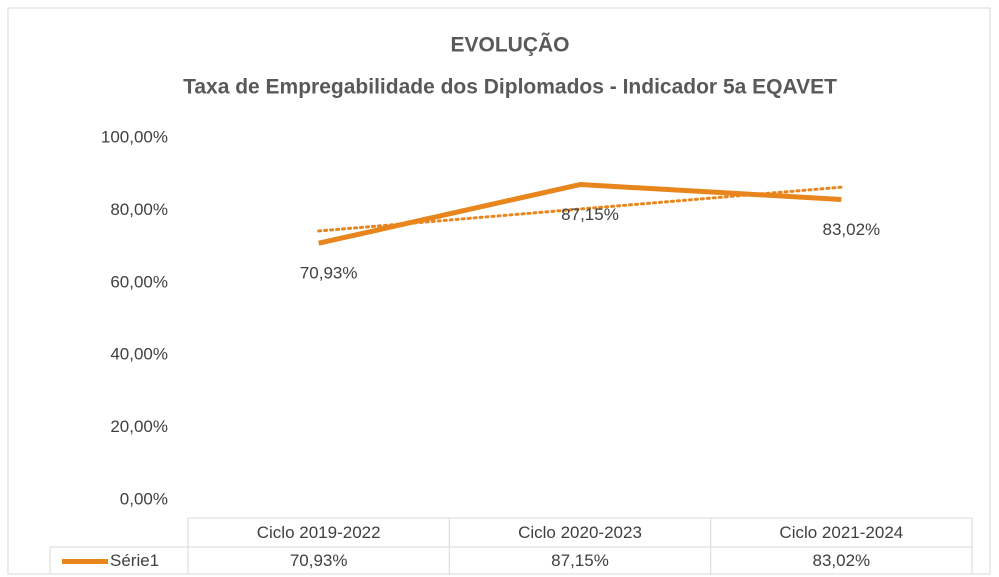 The height and width of the screenshot is (577, 999). I want to click on data-table-cell: 70,93%, so click(319, 560).